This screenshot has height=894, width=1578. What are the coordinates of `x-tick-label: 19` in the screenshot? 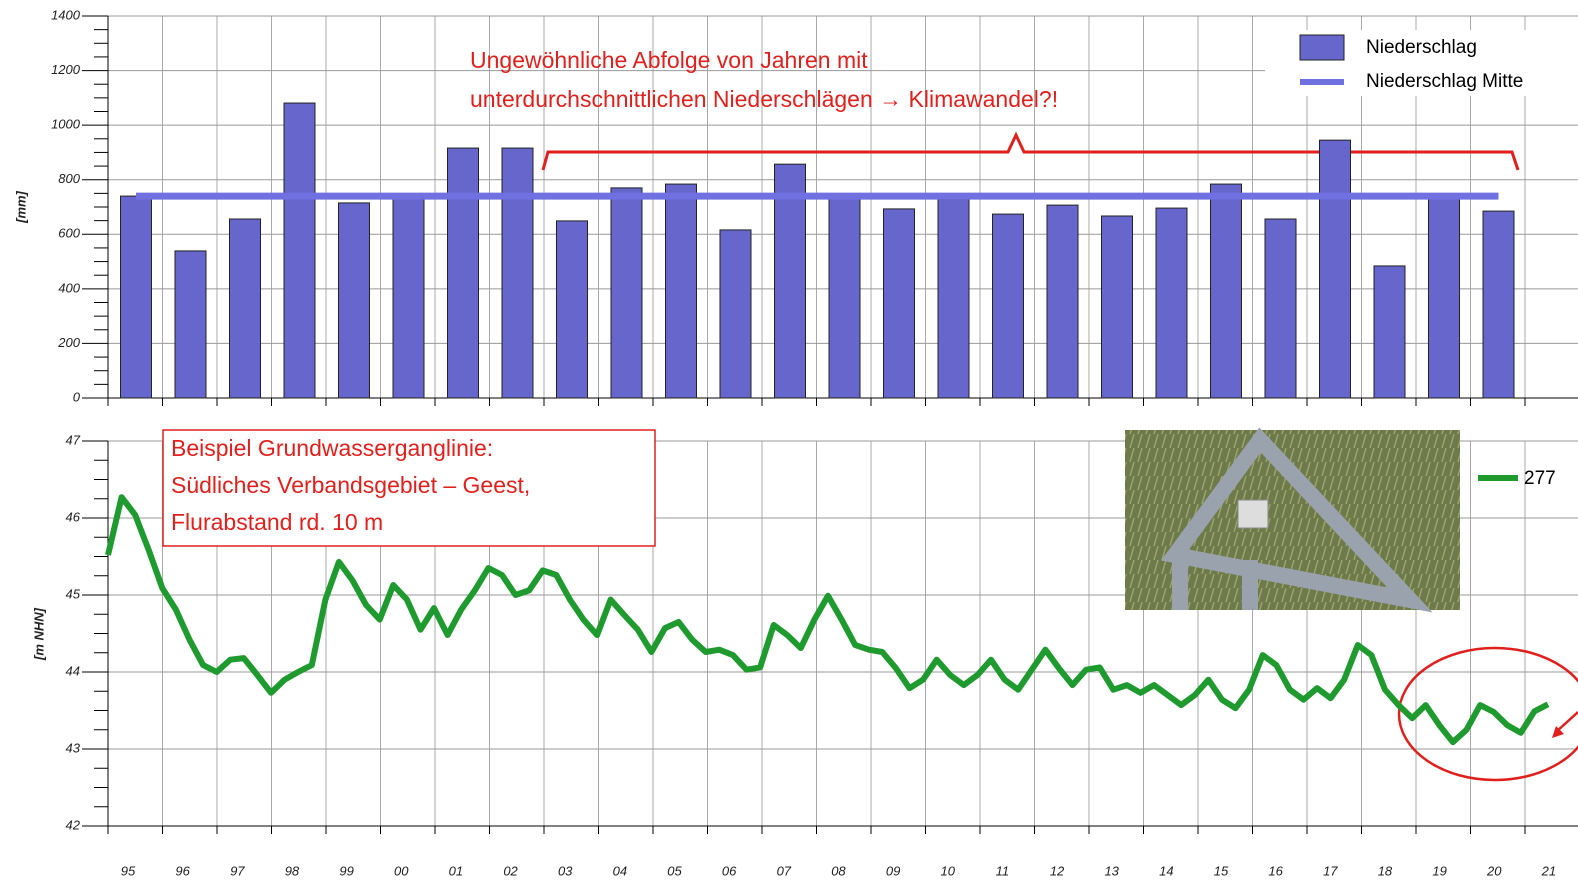 It's located at (1439, 870).